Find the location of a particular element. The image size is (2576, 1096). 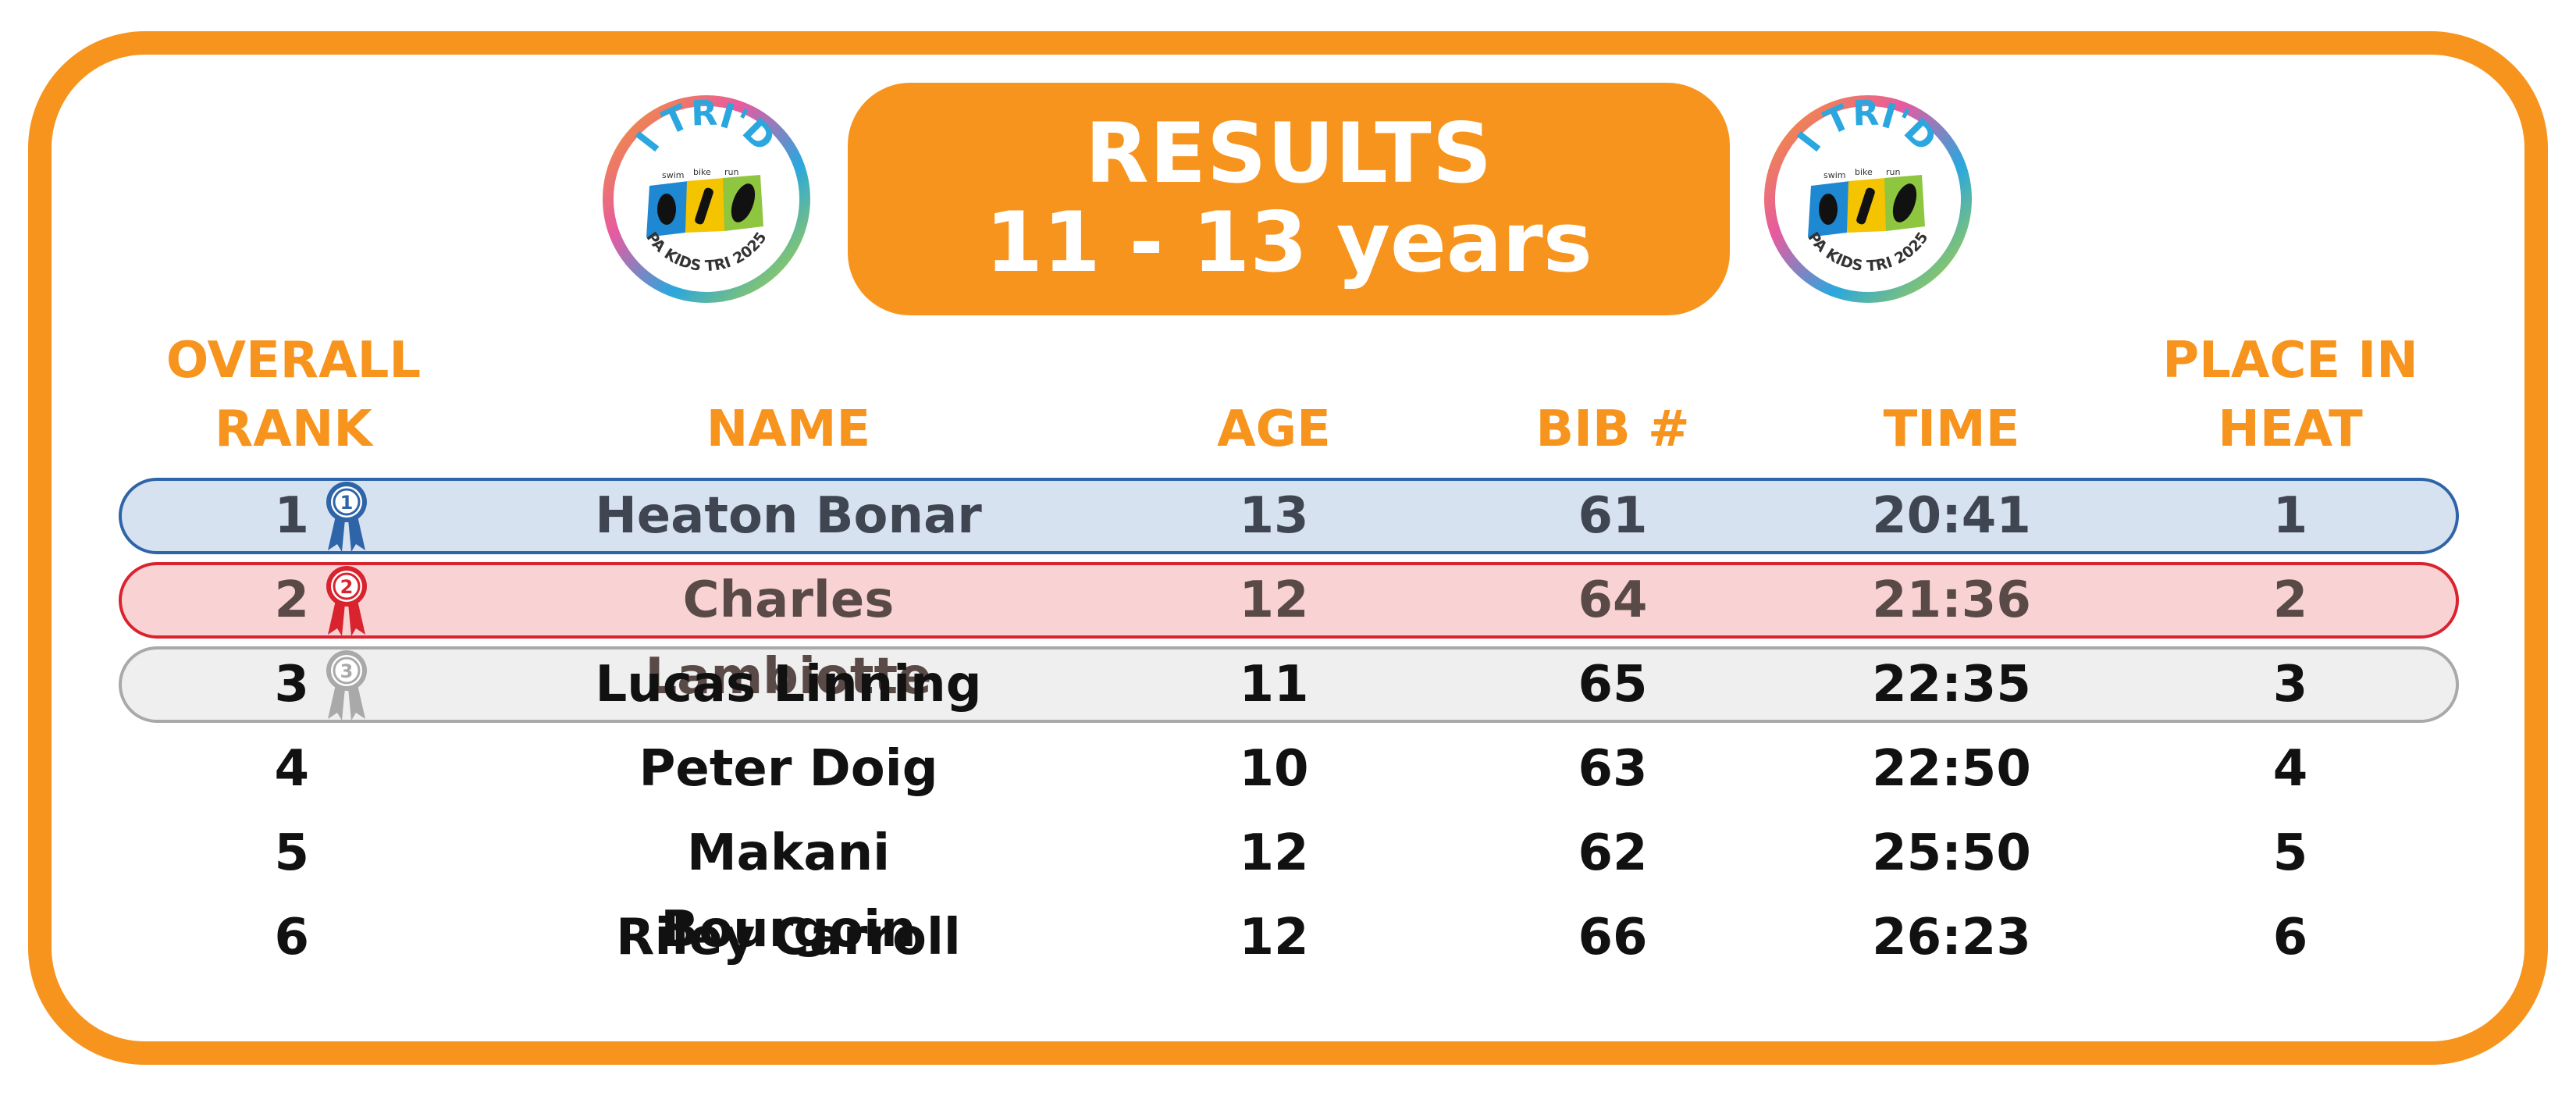

medal-number: 2 is located at coordinates (347, 587).